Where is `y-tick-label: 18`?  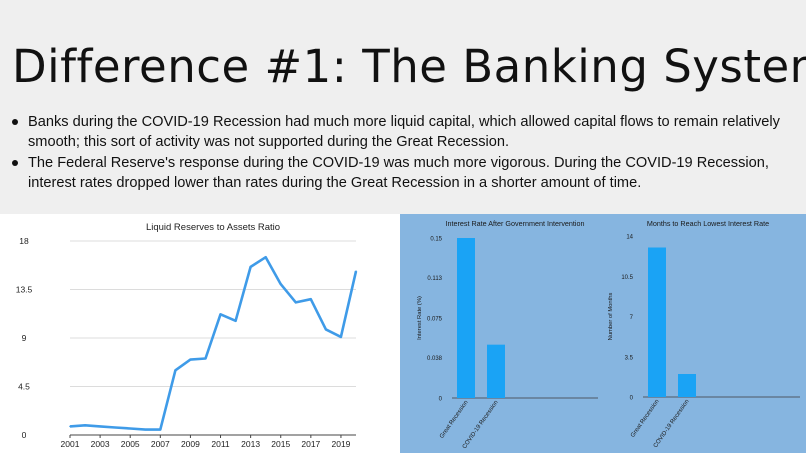 y-tick-label: 18 is located at coordinates (24, 241).